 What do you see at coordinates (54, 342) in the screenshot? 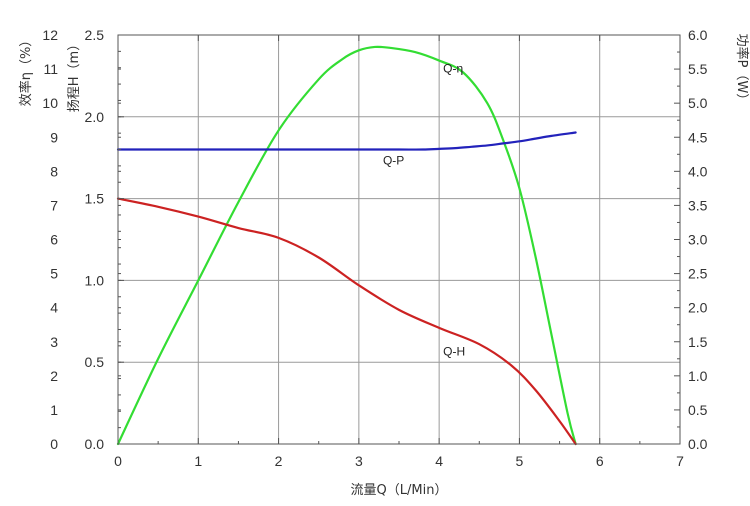
I see `efficiency-tick-label: 3` at bounding box center [54, 342].